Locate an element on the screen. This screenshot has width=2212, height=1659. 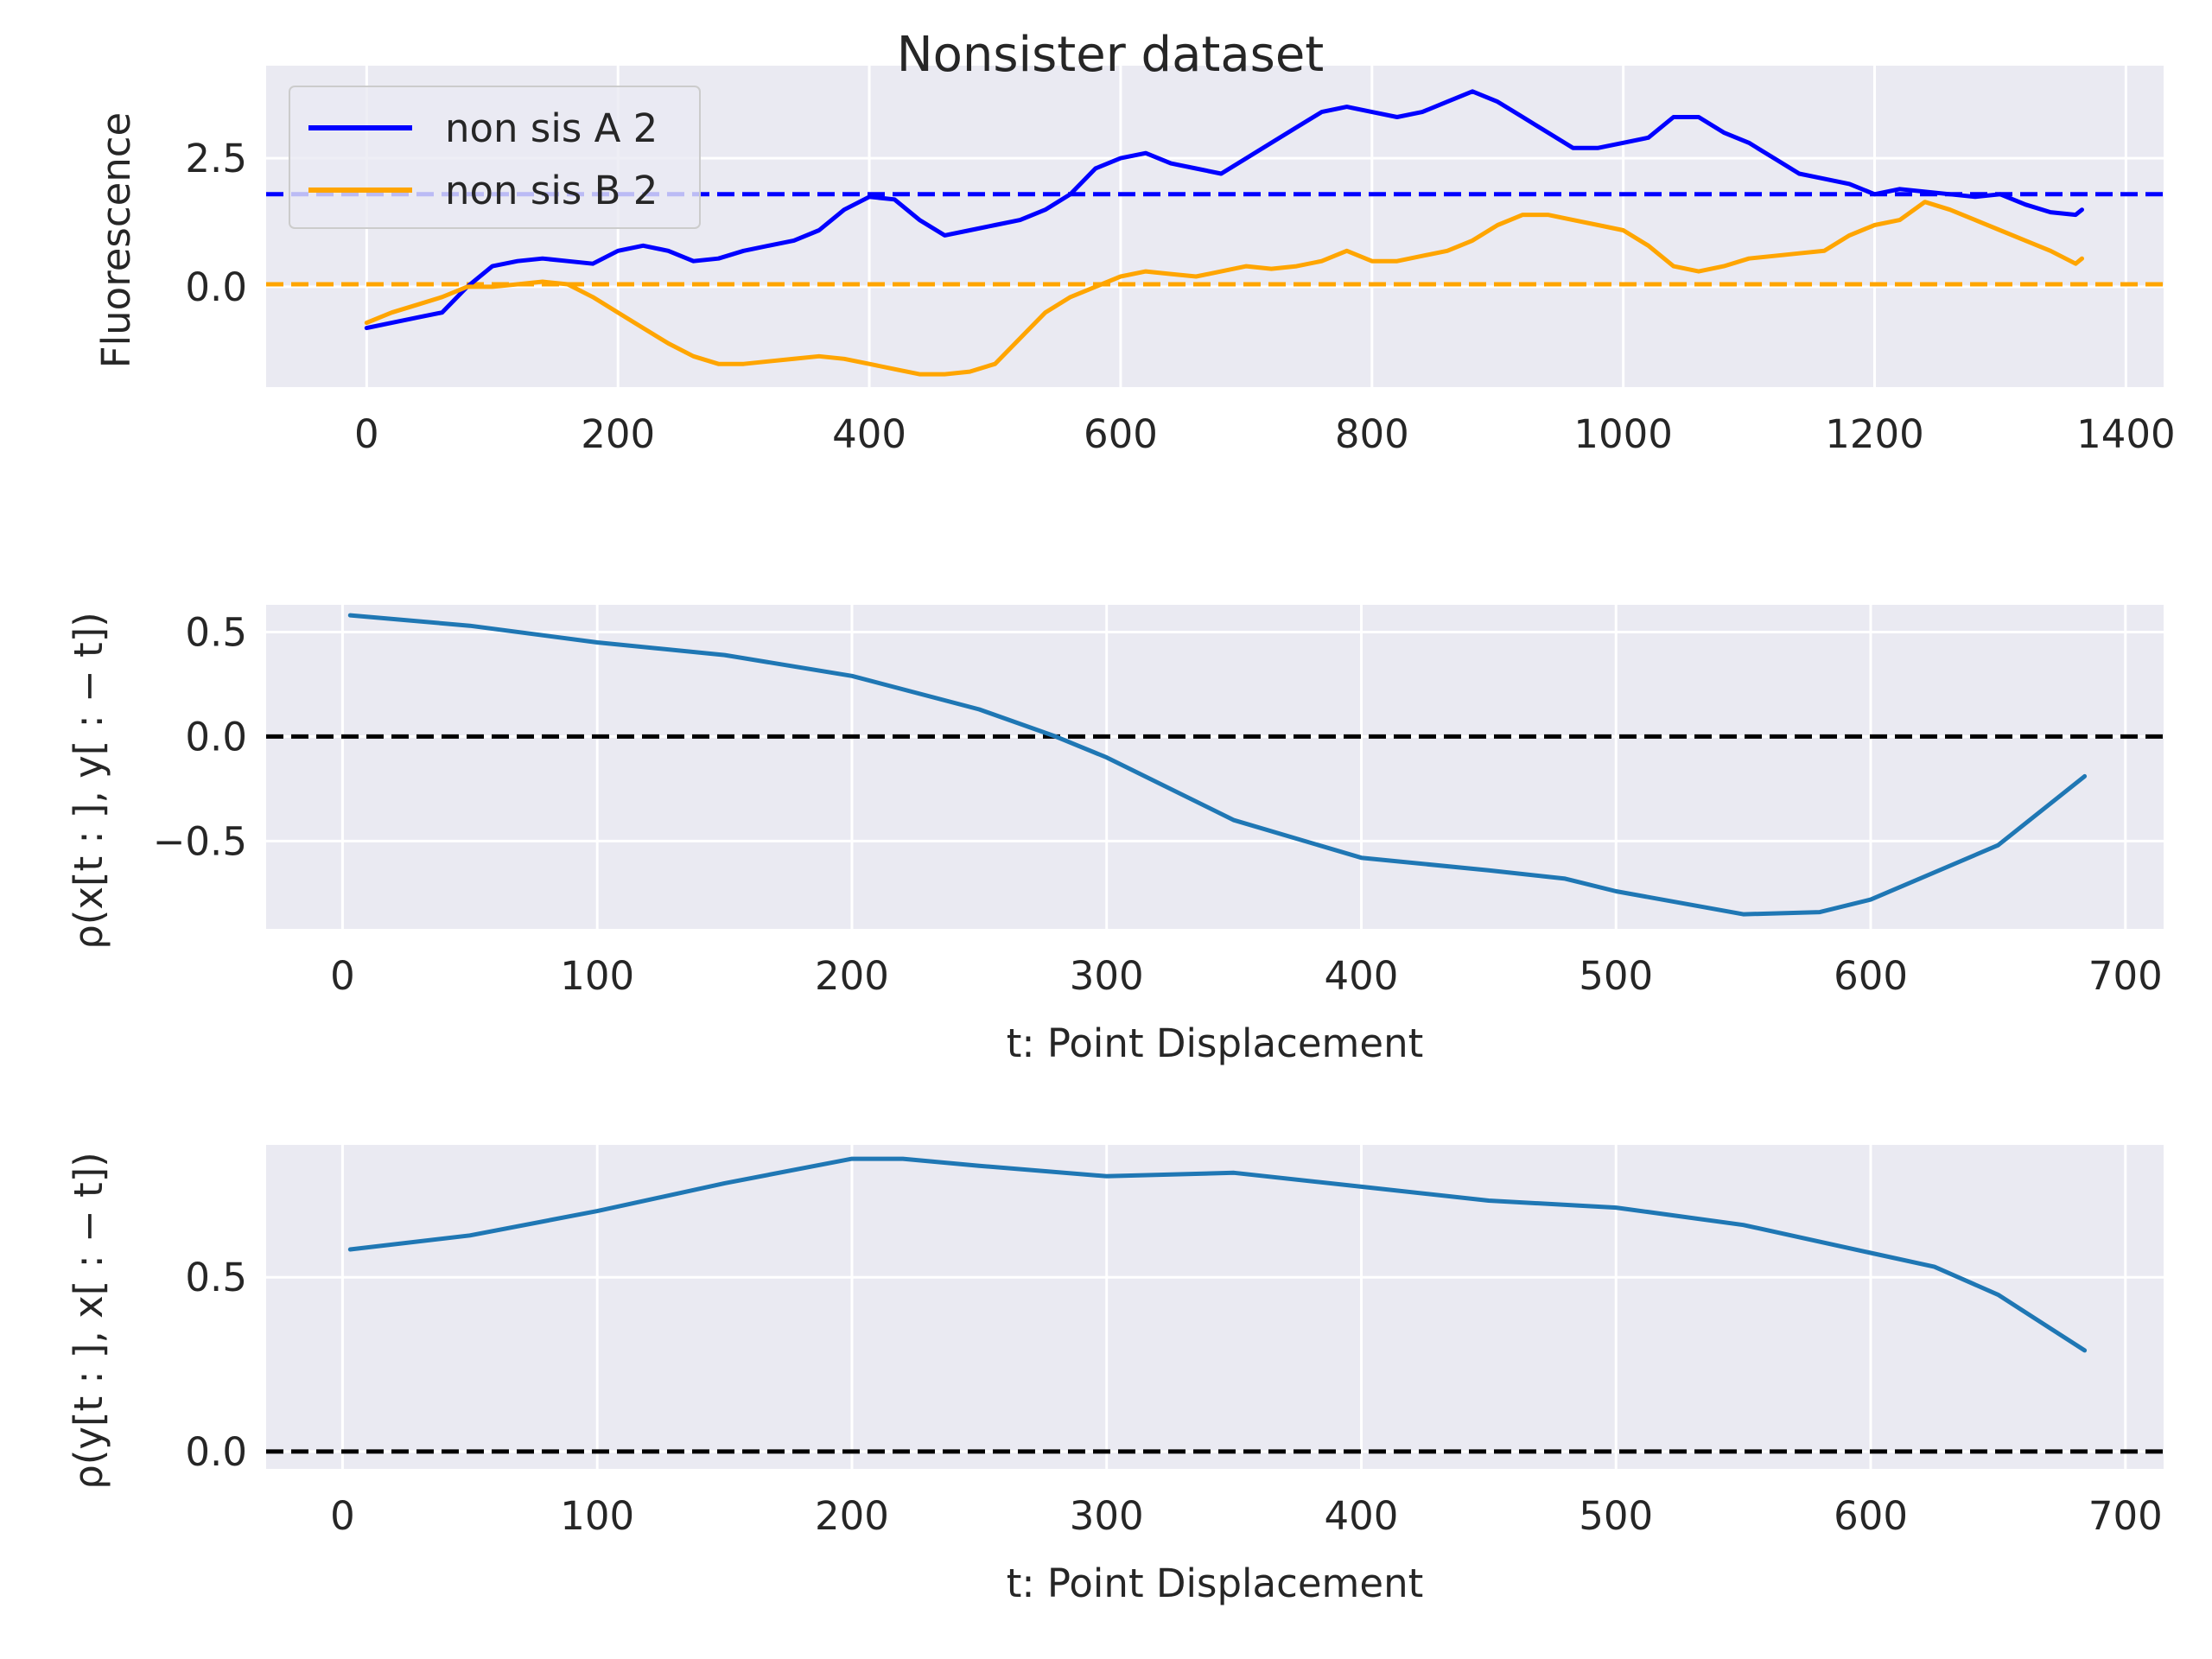
x-tick-label: 1200 is located at coordinates (1874, 434).